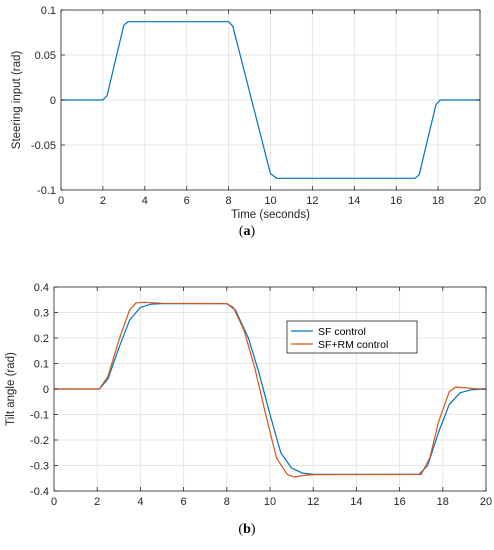 The height and width of the screenshot is (550, 494). Describe the element at coordinates (356, 502) in the screenshot. I see `chart-b-xtick-label: 14` at that location.